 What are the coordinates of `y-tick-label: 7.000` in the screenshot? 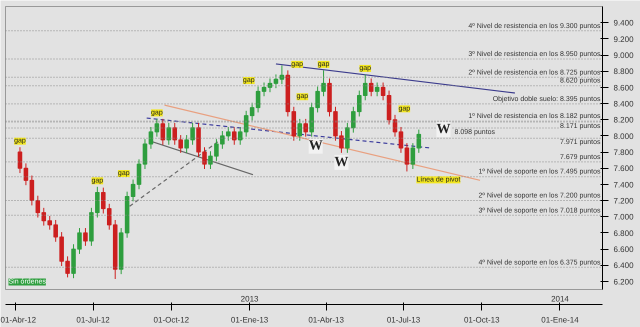 It's located at (624, 217).